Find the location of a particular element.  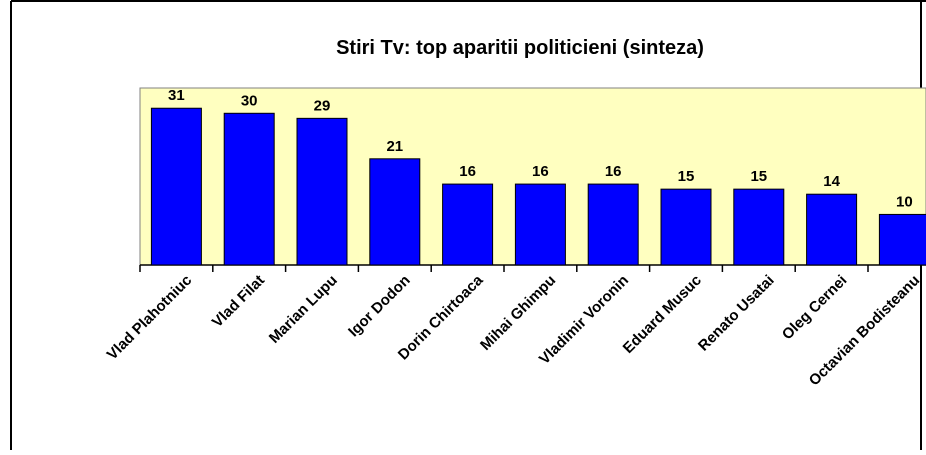

data-label: 14 is located at coordinates (831, 181).